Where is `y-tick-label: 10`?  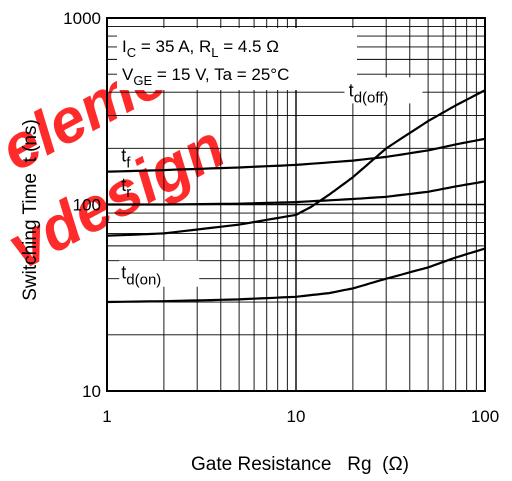
y-tick-label: 10 is located at coordinates (91, 391).